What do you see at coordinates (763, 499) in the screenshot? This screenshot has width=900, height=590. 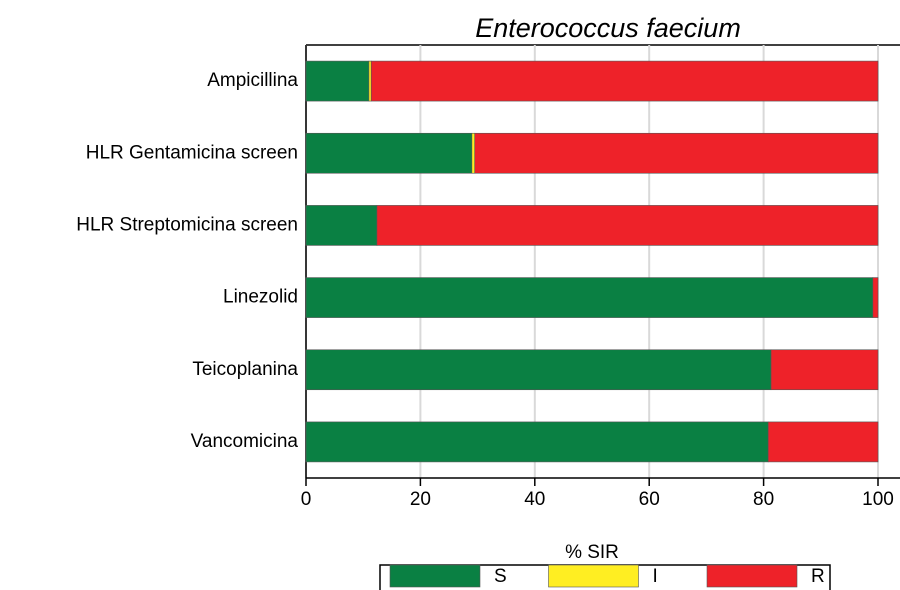 I see `x-tick-label: 80` at bounding box center [763, 499].